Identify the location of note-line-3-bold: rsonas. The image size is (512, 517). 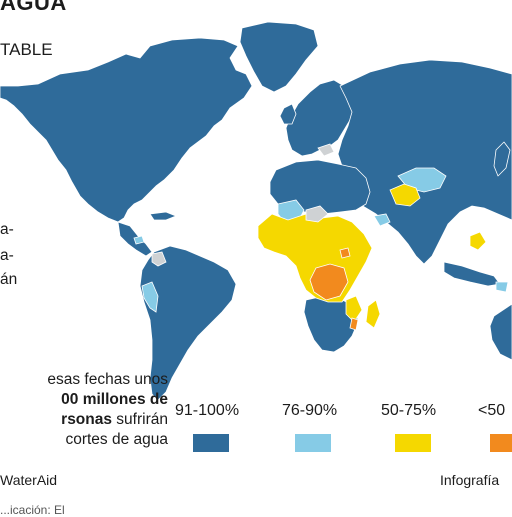
(86, 419).